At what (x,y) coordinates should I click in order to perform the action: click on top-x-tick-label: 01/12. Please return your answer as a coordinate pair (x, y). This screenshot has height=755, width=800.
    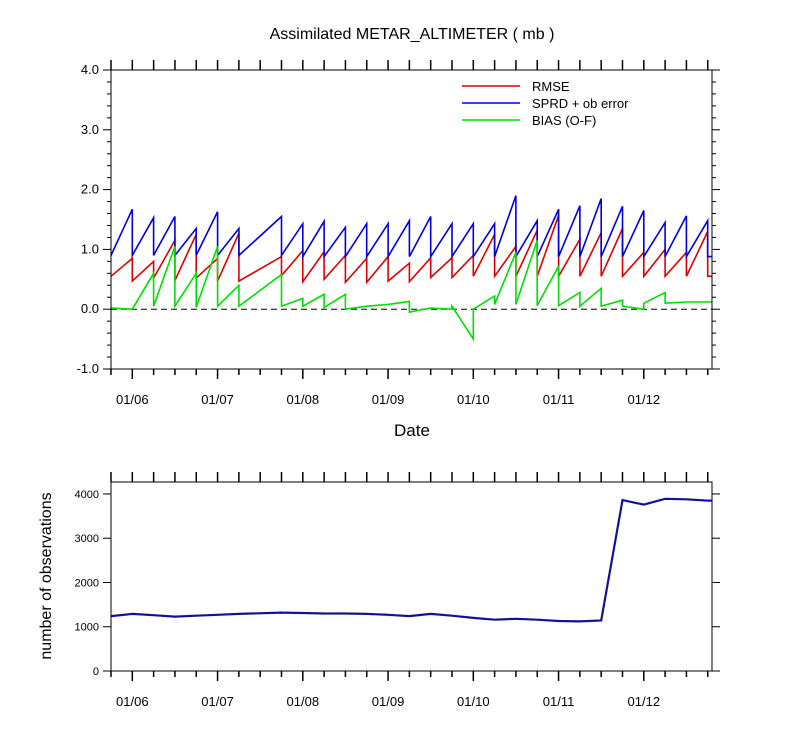
    Looking at the image, I should click on (644, 399).